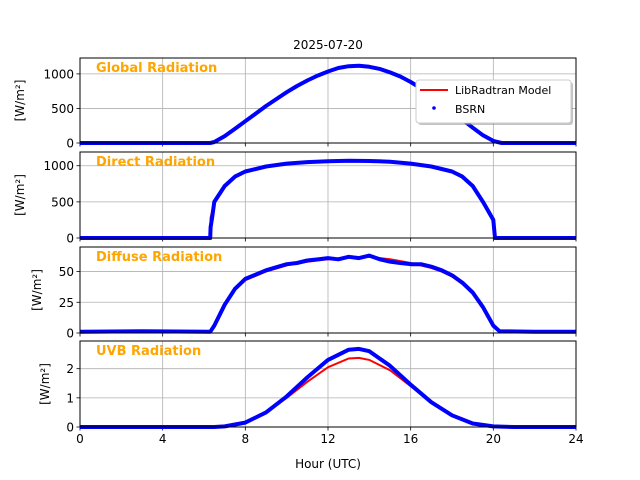 The image size is (640, 480). Describe the element at coordinates (434, 108) in the screenshot. I see `legend-bsrn-marker` at that location.